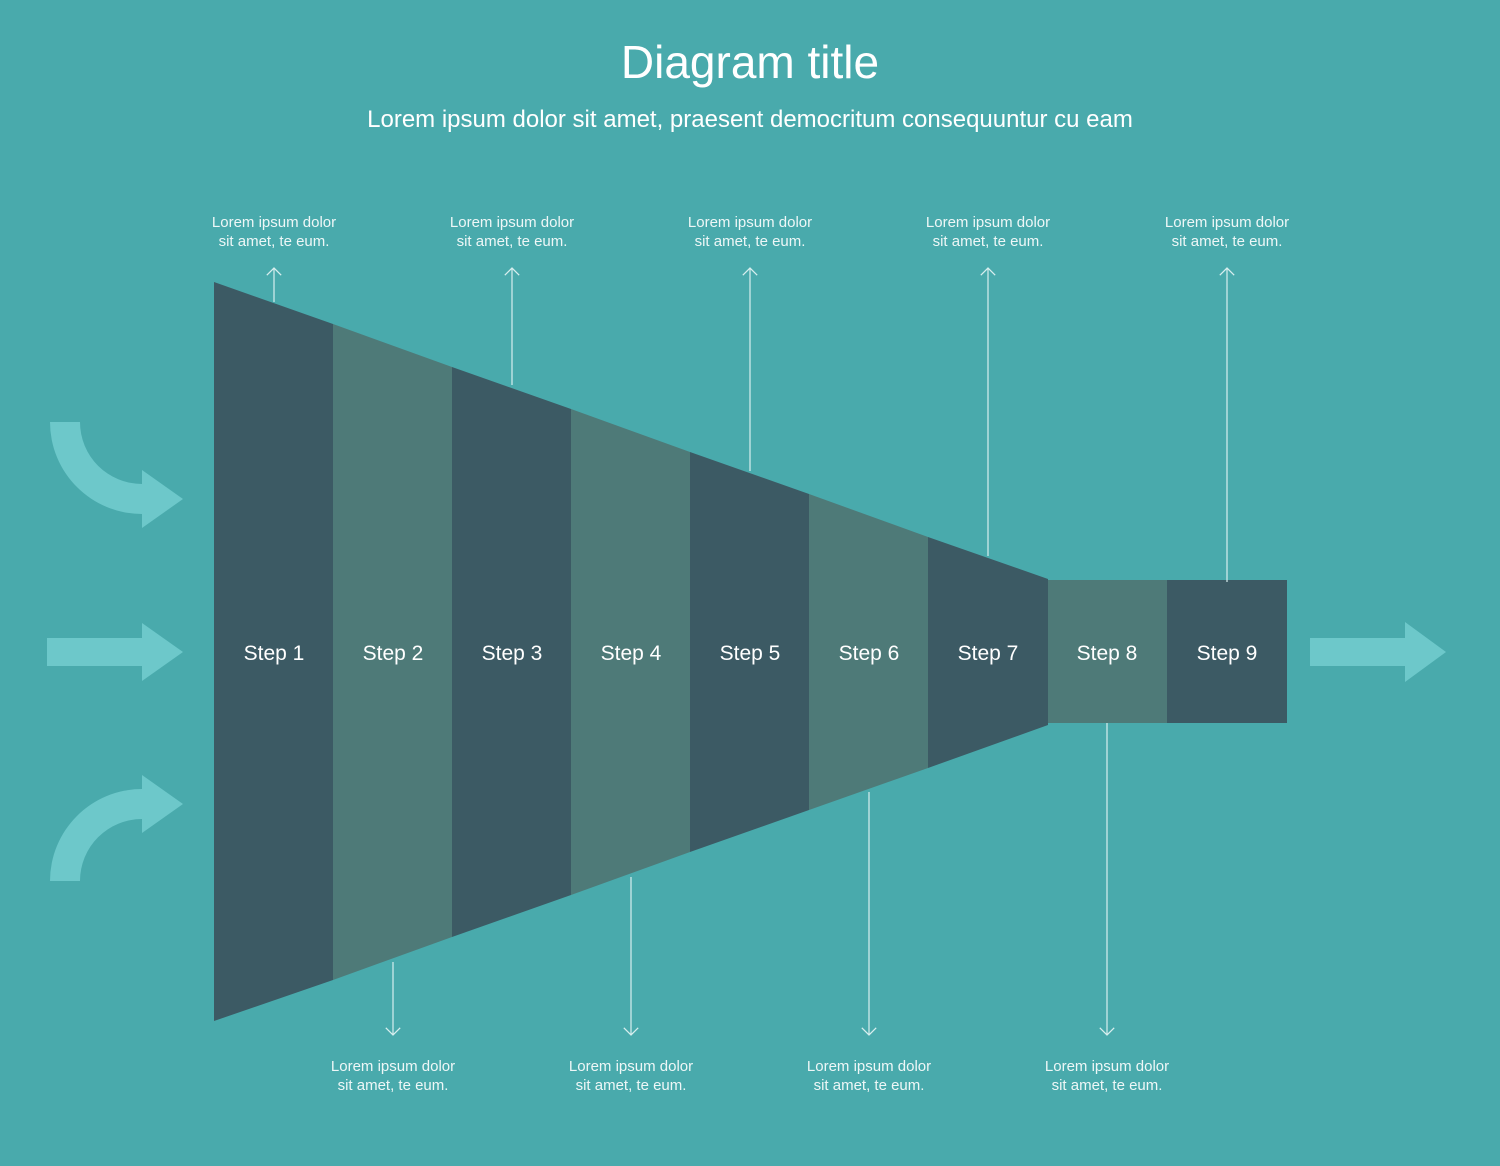 The image size is (1500, 1166). I want to click on step-label: Step 5, so click(750, 653).